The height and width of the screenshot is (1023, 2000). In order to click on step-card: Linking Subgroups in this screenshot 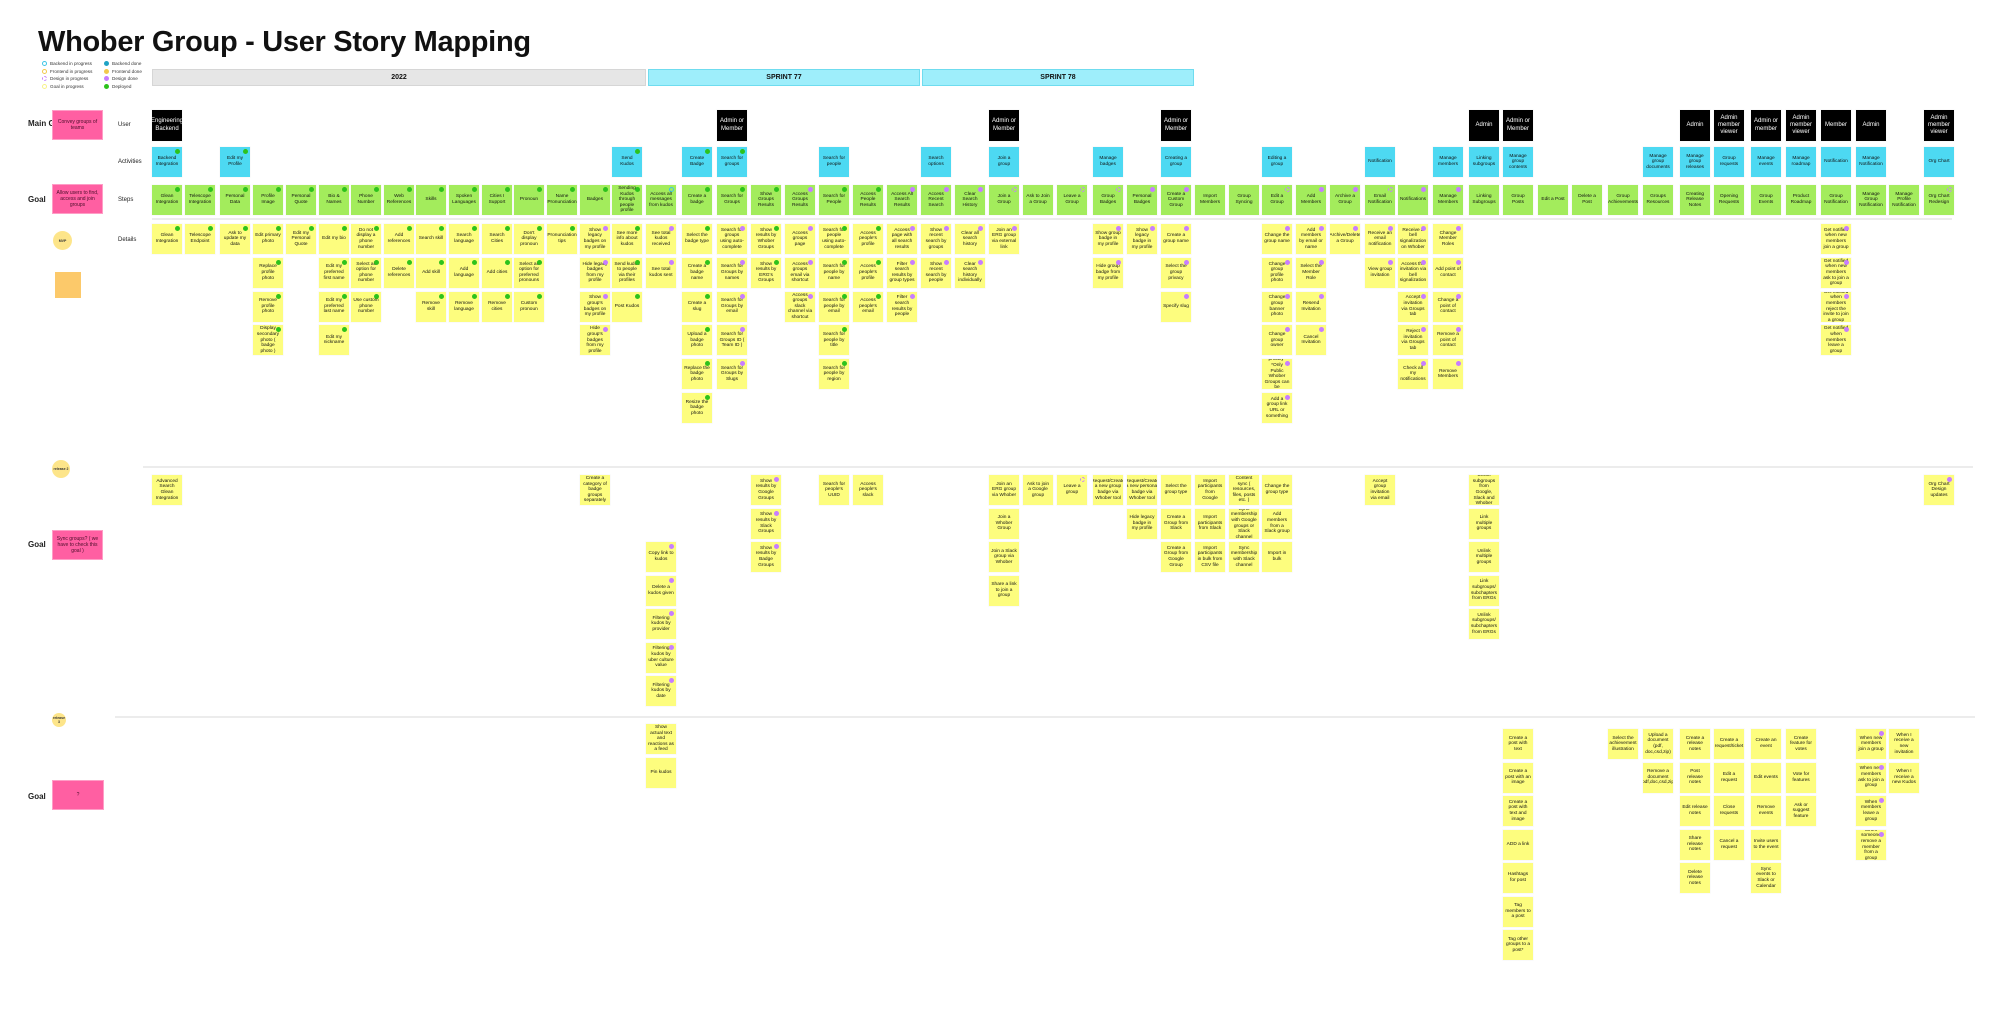, I will do `click(1484, 200)`.